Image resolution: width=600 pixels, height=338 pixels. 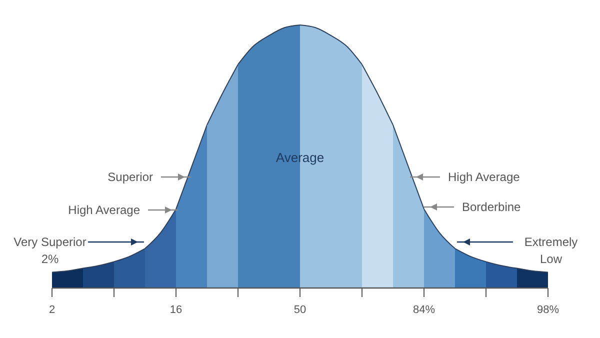 What do you see at coordinates (130, 177) in the screenshot?
I see `annotation: Superior` at bounding box center [130, 177].